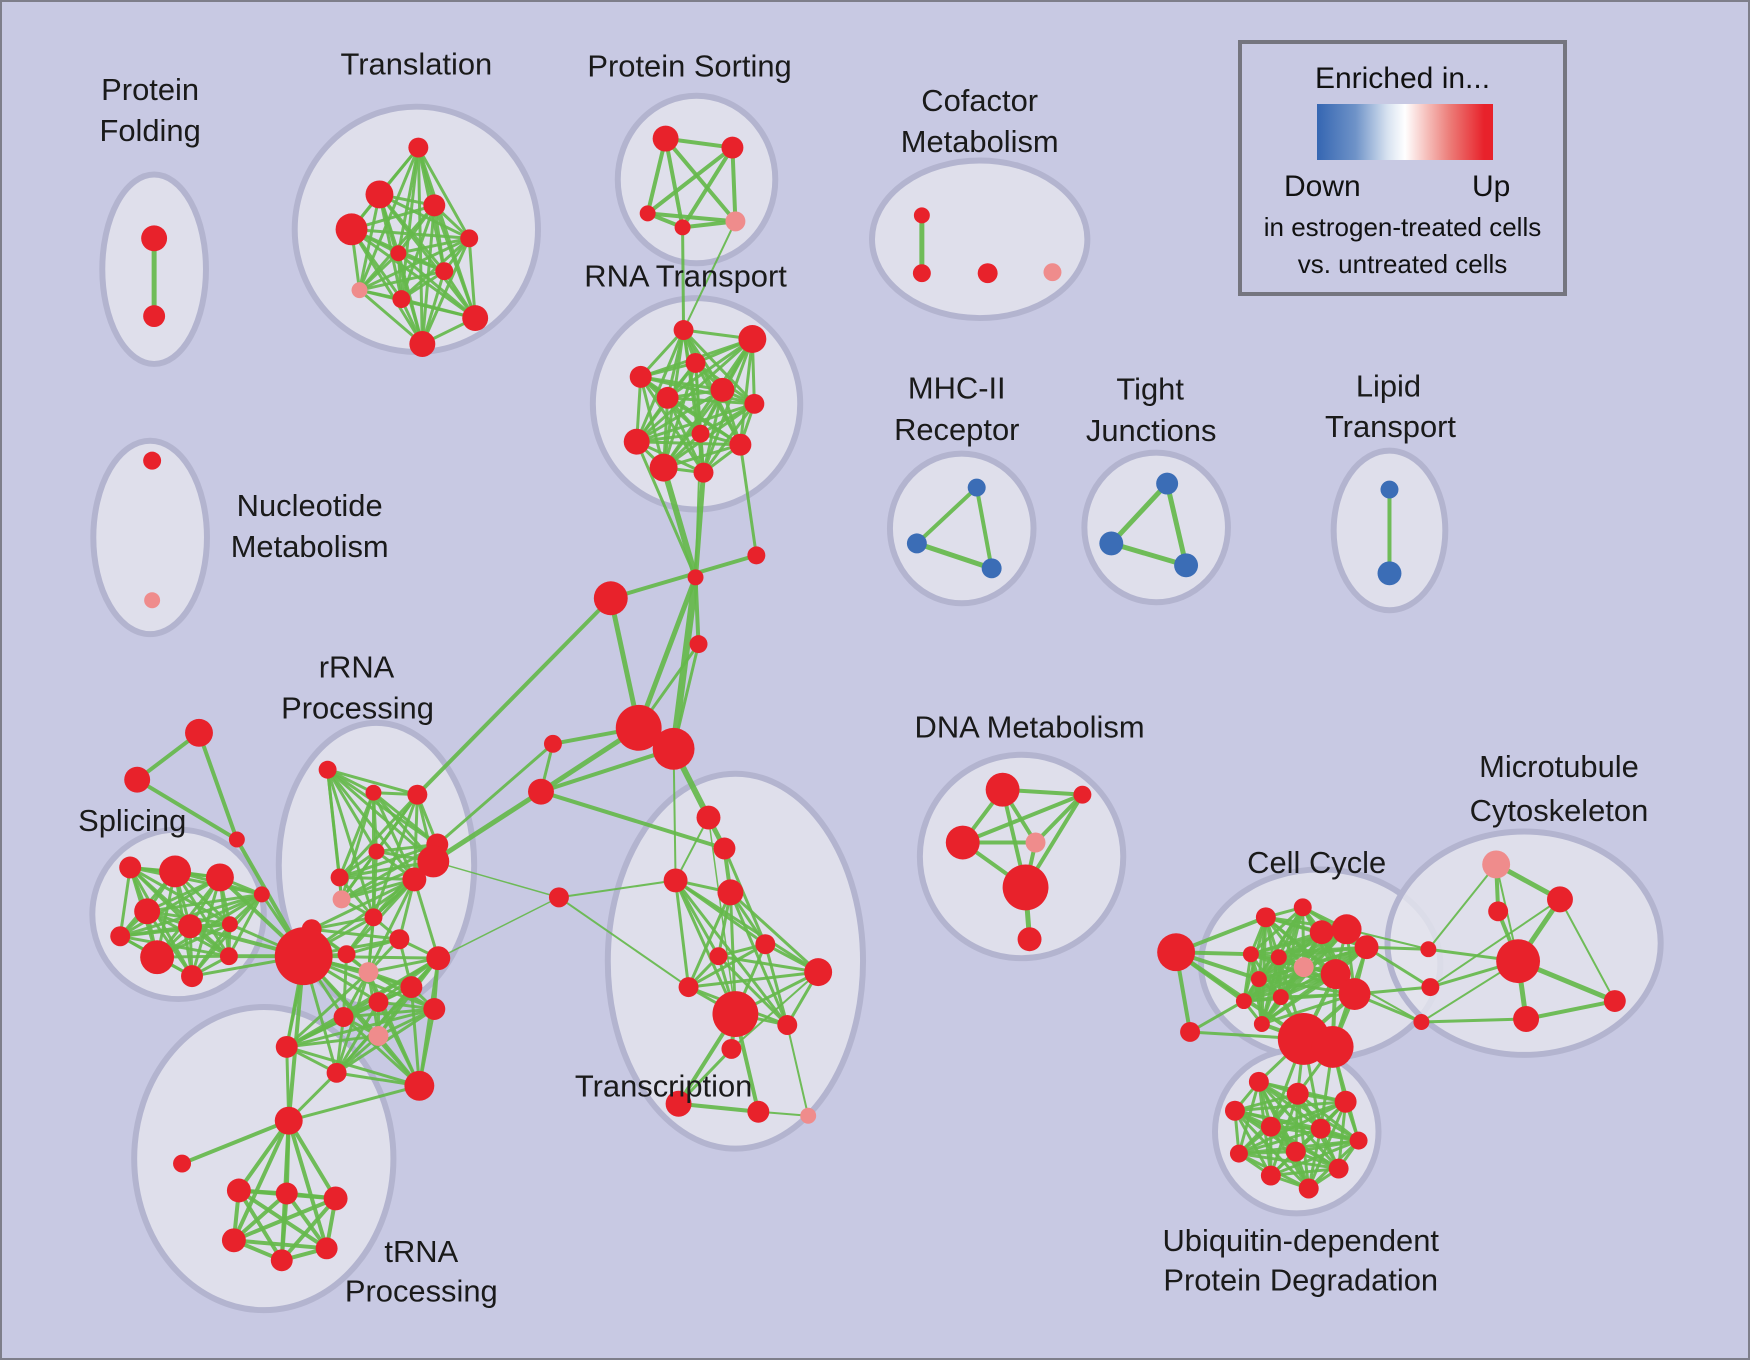  I want to click on gene-set-node-d3, so click(962, 842).